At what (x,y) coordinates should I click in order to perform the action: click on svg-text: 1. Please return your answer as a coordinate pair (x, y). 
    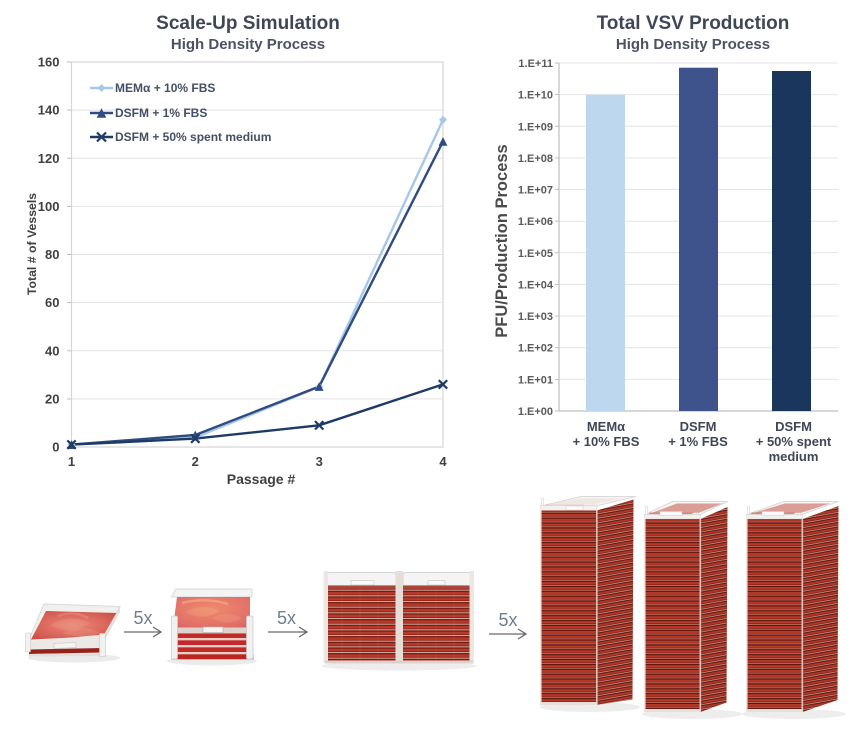
    Looking at the image, I should click on (71, 461).